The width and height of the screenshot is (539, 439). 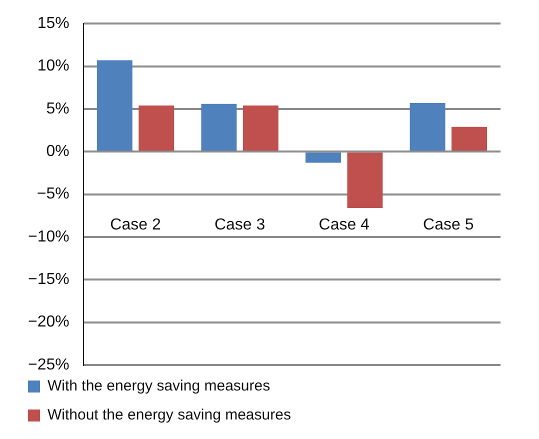 What do you see at coordinates (159, 386) in the screenshot?
I see `legend-label: With the energy saving measures` at bounding box center [159, 386].